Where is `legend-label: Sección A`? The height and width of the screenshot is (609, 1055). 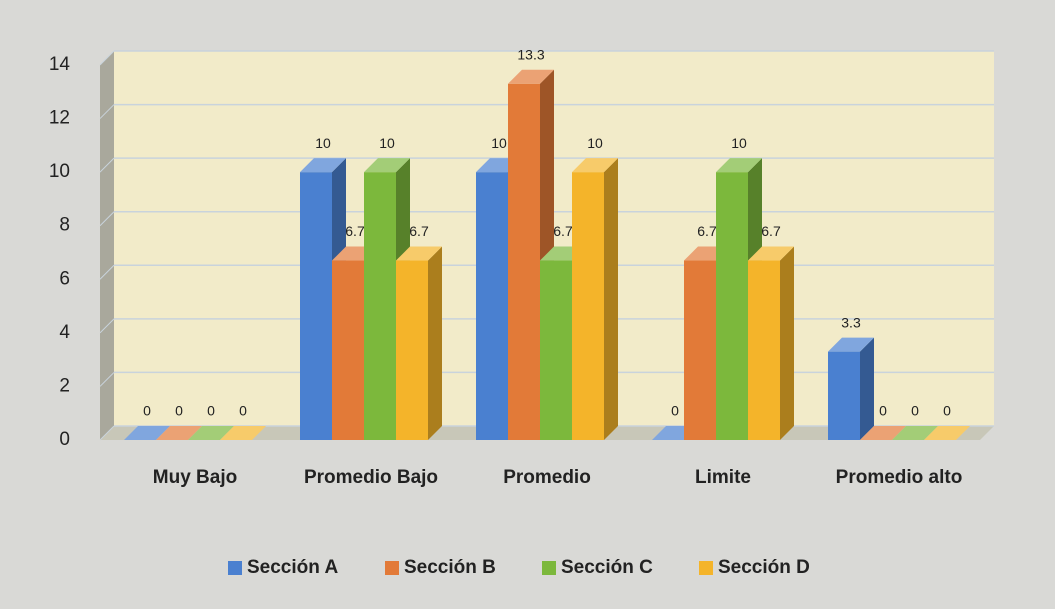 legend-label: Sección A is located at coordinates (292, 567).